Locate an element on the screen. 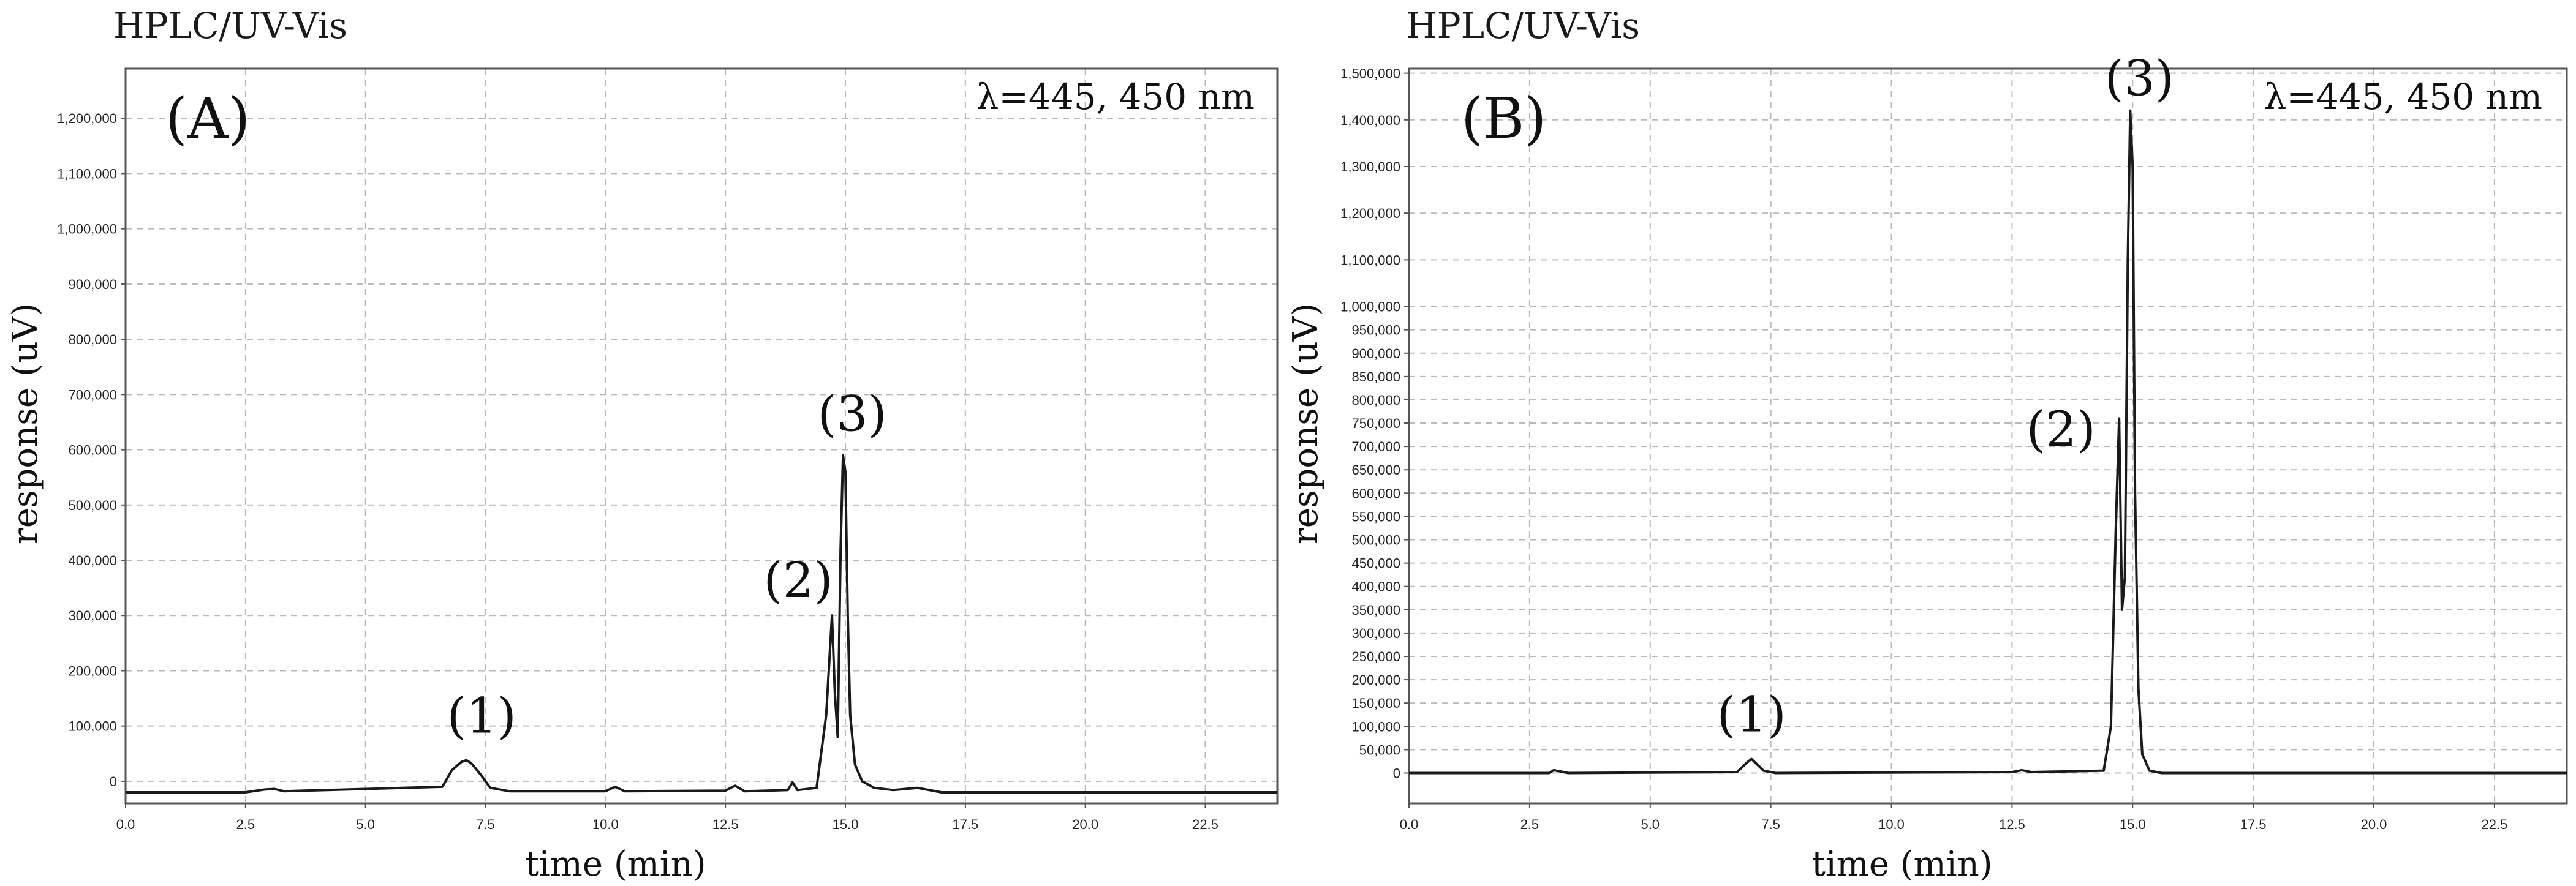 The width and height of the screenshot is (2576, 886). y-tick-label: 450,000 is located at coordinates (1375, 563).